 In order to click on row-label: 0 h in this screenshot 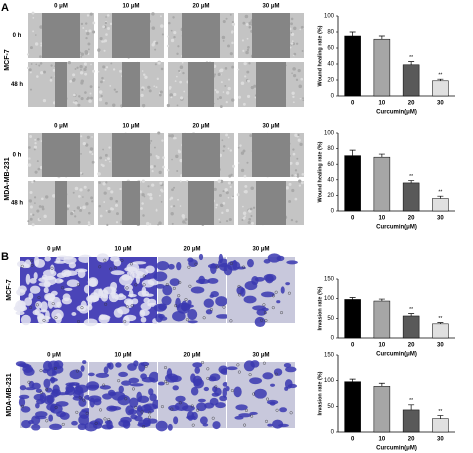, I will do `click(17, 156)`.